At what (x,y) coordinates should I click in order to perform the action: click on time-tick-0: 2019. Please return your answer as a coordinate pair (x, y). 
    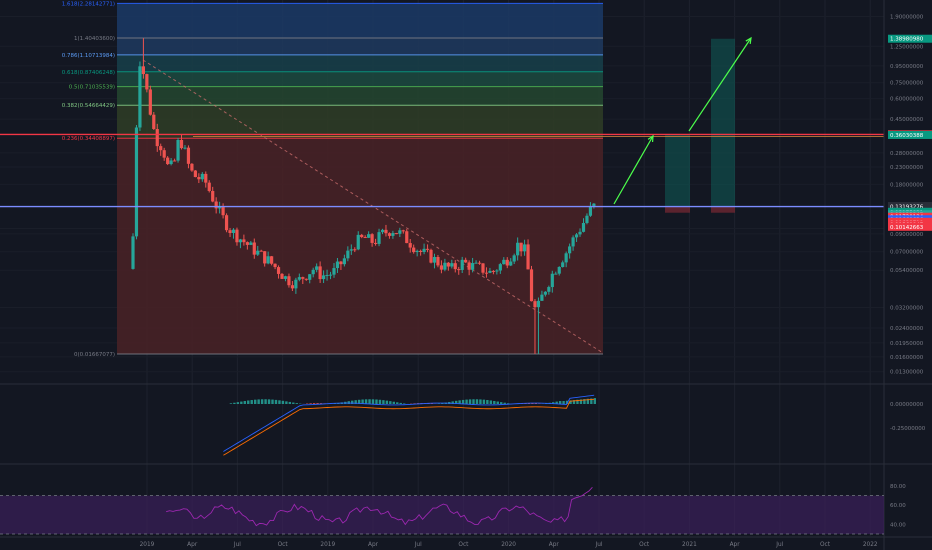
    Looking at the image, I should click on (147, 545).